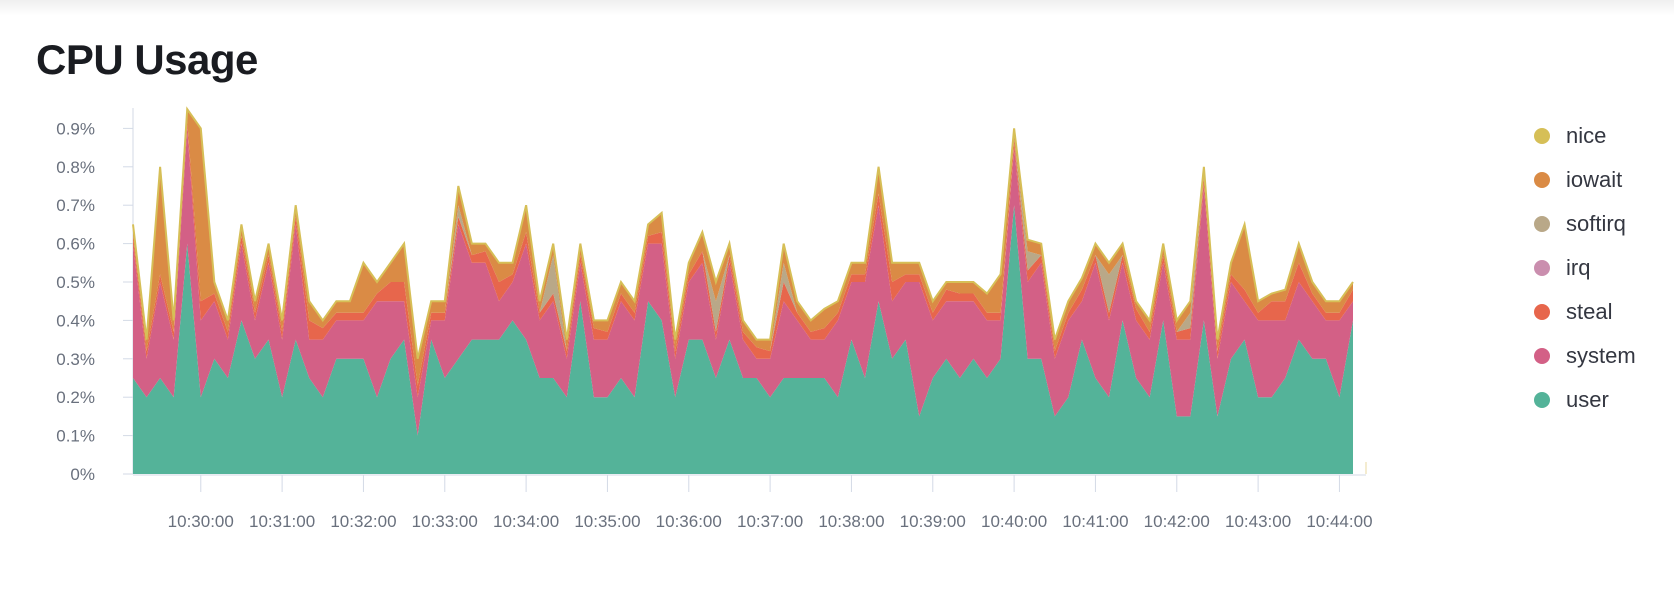 This screenshot has width=1674, height=596. Describe the element at coordinates (526, 521) in the screenshot. I see `x-tick-label: 10:34:00` at that location.